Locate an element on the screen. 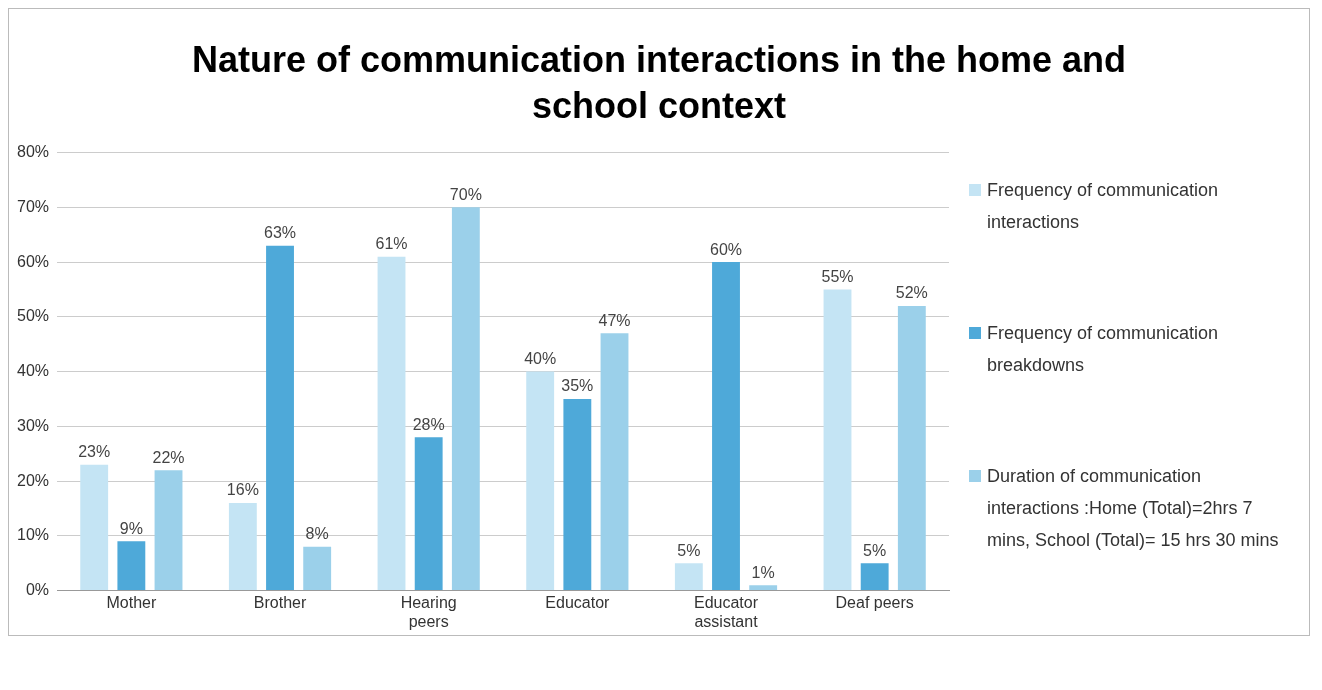 The width and height of the screenshot is (1322, 690). data-label: 35% is located at coordinates (577, 386).